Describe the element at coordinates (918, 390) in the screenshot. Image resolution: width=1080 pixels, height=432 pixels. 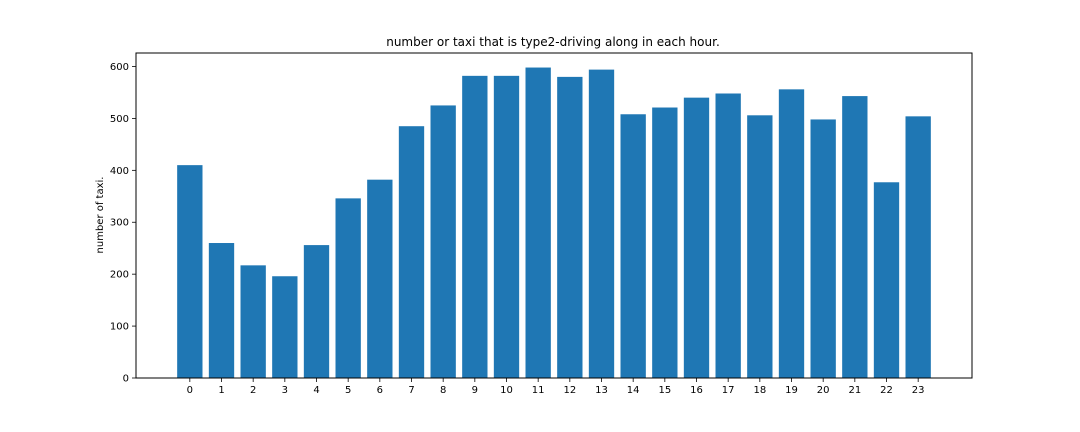
I see `x-tick-label-23: 23` at that location.